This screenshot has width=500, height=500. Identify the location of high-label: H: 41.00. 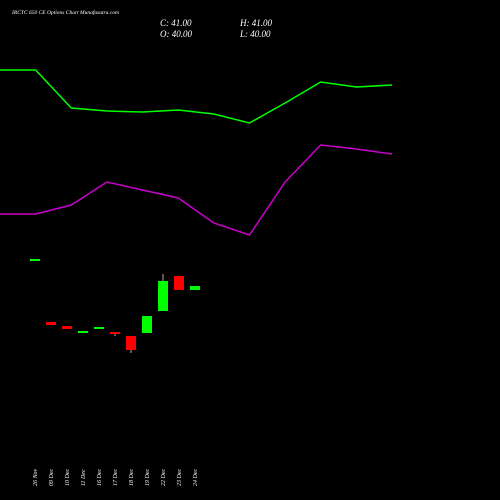
(255, 23).